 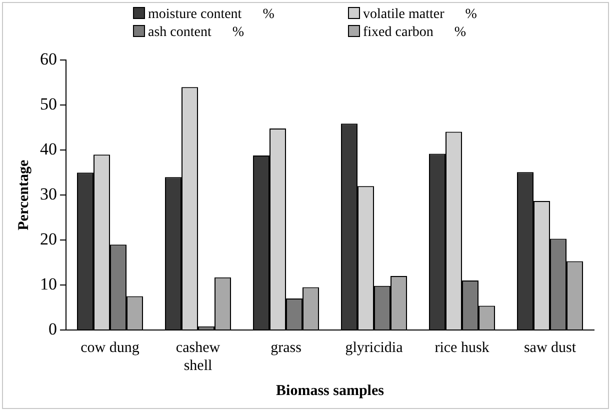 What do you see at coordinates (415, 33) in the screenshot?
I see `legend-label: fixed carbon %` at bounding box center [415, 33].